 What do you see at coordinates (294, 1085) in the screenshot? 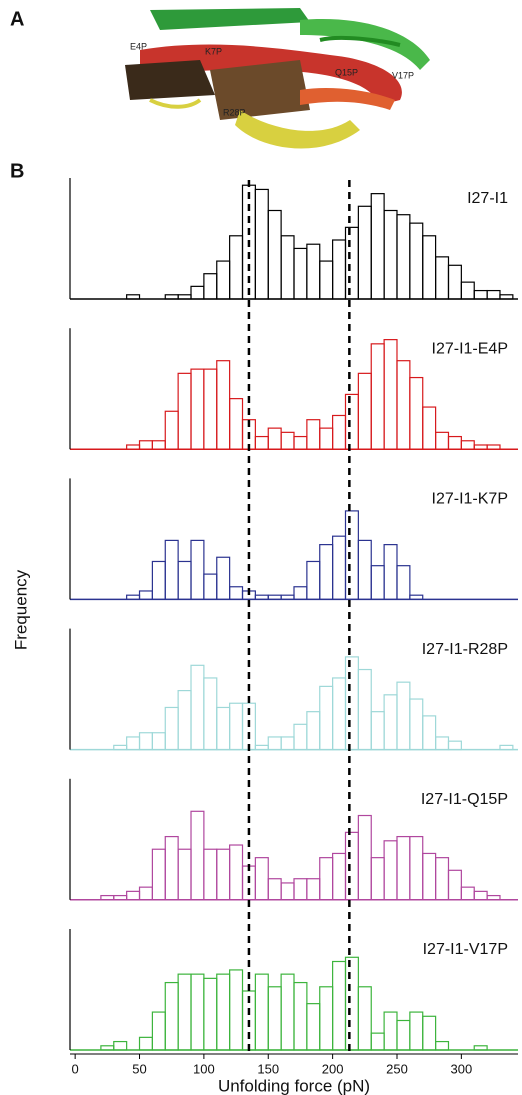
I see `x-axis-label: Unfolding force (pN)` at bounding box center [294, 1085].